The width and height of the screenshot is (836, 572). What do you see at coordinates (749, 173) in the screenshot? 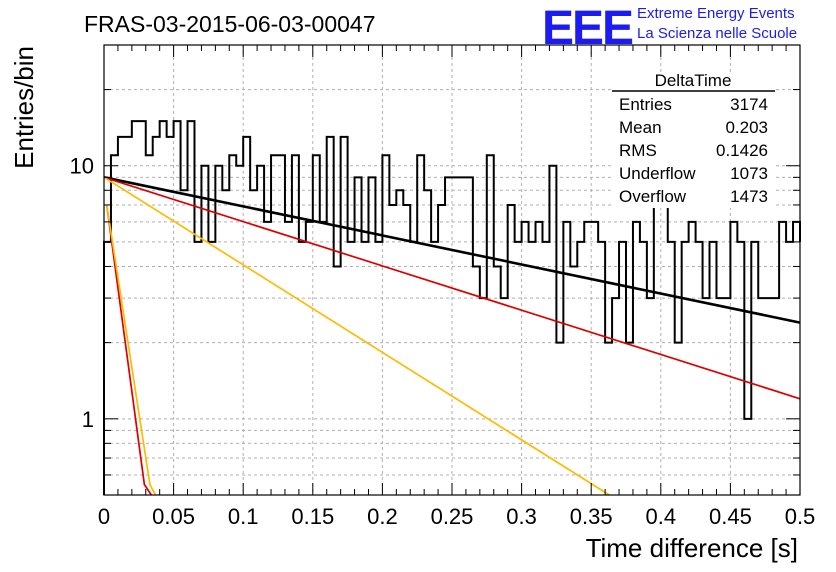
I see `stats-value: 1073` at bounding box center [749, 173].